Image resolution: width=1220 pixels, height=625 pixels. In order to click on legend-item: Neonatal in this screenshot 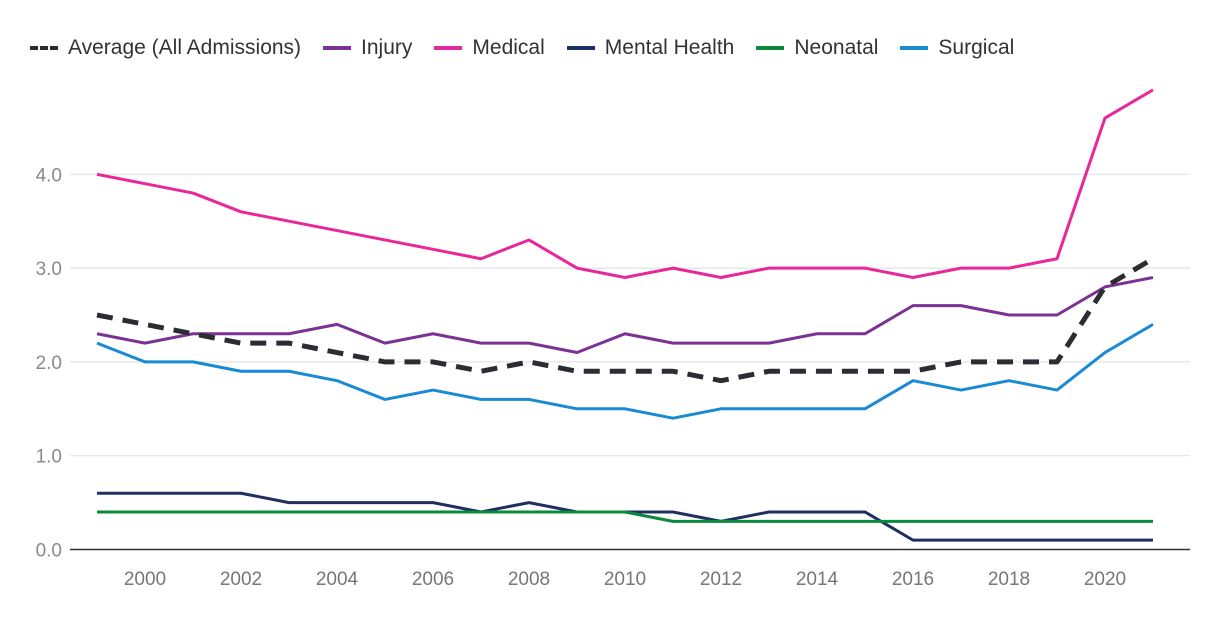, I will do `click(817, 48)`.